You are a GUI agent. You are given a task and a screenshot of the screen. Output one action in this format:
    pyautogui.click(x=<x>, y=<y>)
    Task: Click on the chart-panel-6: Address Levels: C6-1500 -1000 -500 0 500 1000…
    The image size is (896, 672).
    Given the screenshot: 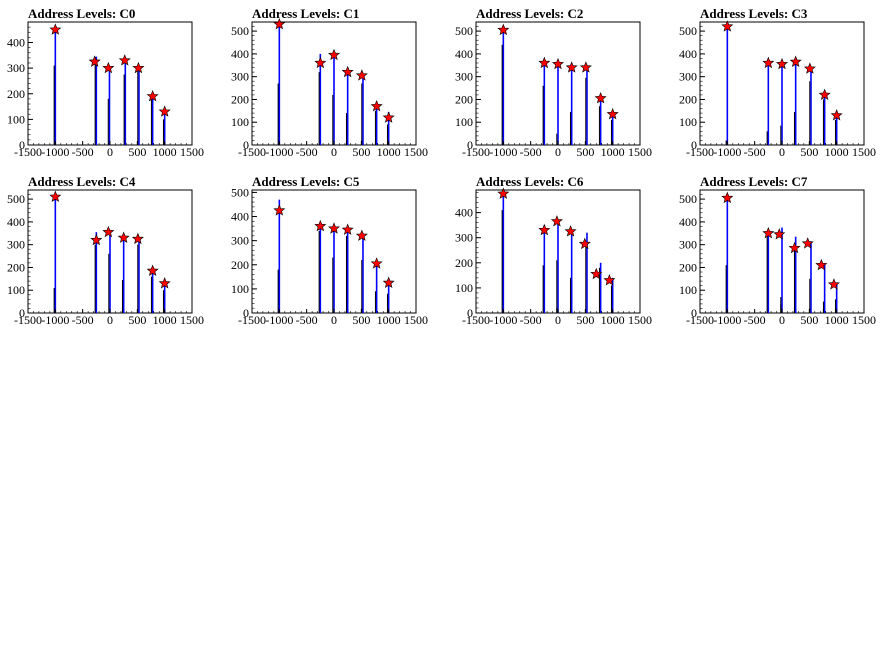 What is the action you would take?
    pyautogui.click(x=553, y=250)
    